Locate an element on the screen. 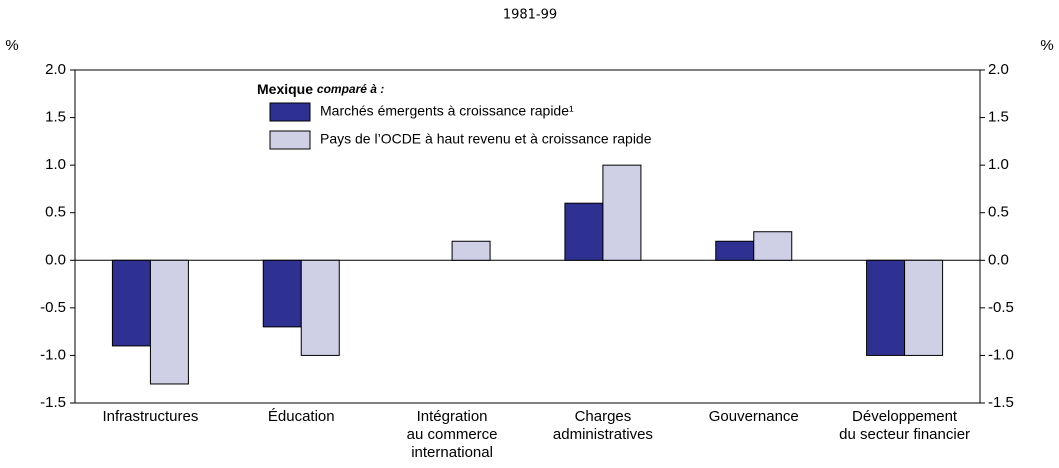 This screenshot has height=468, width=1059. y2-tick-label: -1.0 is located at coordinates (1001, 354).